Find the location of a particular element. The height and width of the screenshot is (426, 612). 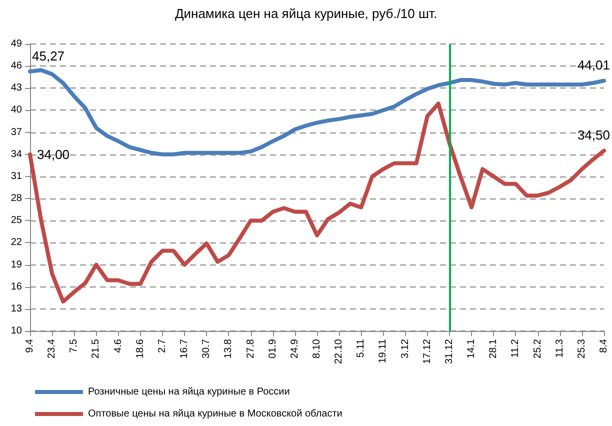

x-tick-label: 21.5 is located at coordinates (96, 348).